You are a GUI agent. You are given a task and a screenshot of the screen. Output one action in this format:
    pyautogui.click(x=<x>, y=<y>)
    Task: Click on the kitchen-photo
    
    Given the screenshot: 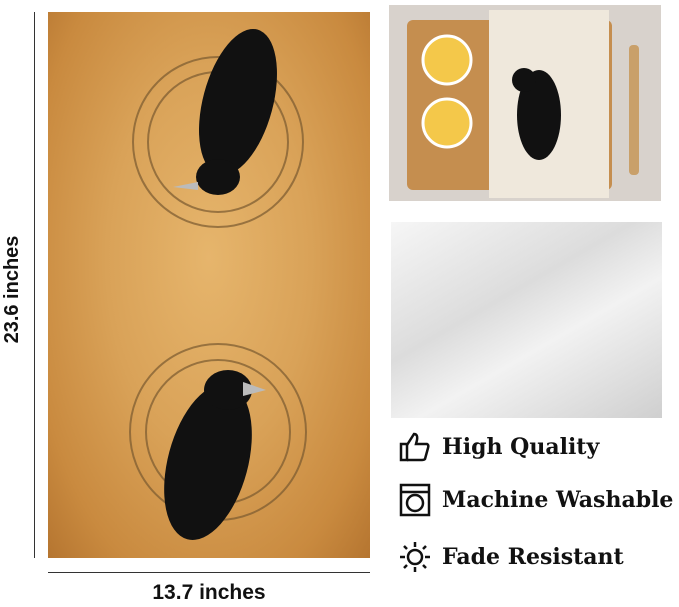 What is the action you would take?
    pyautogui.click(x=525, y=103)
    